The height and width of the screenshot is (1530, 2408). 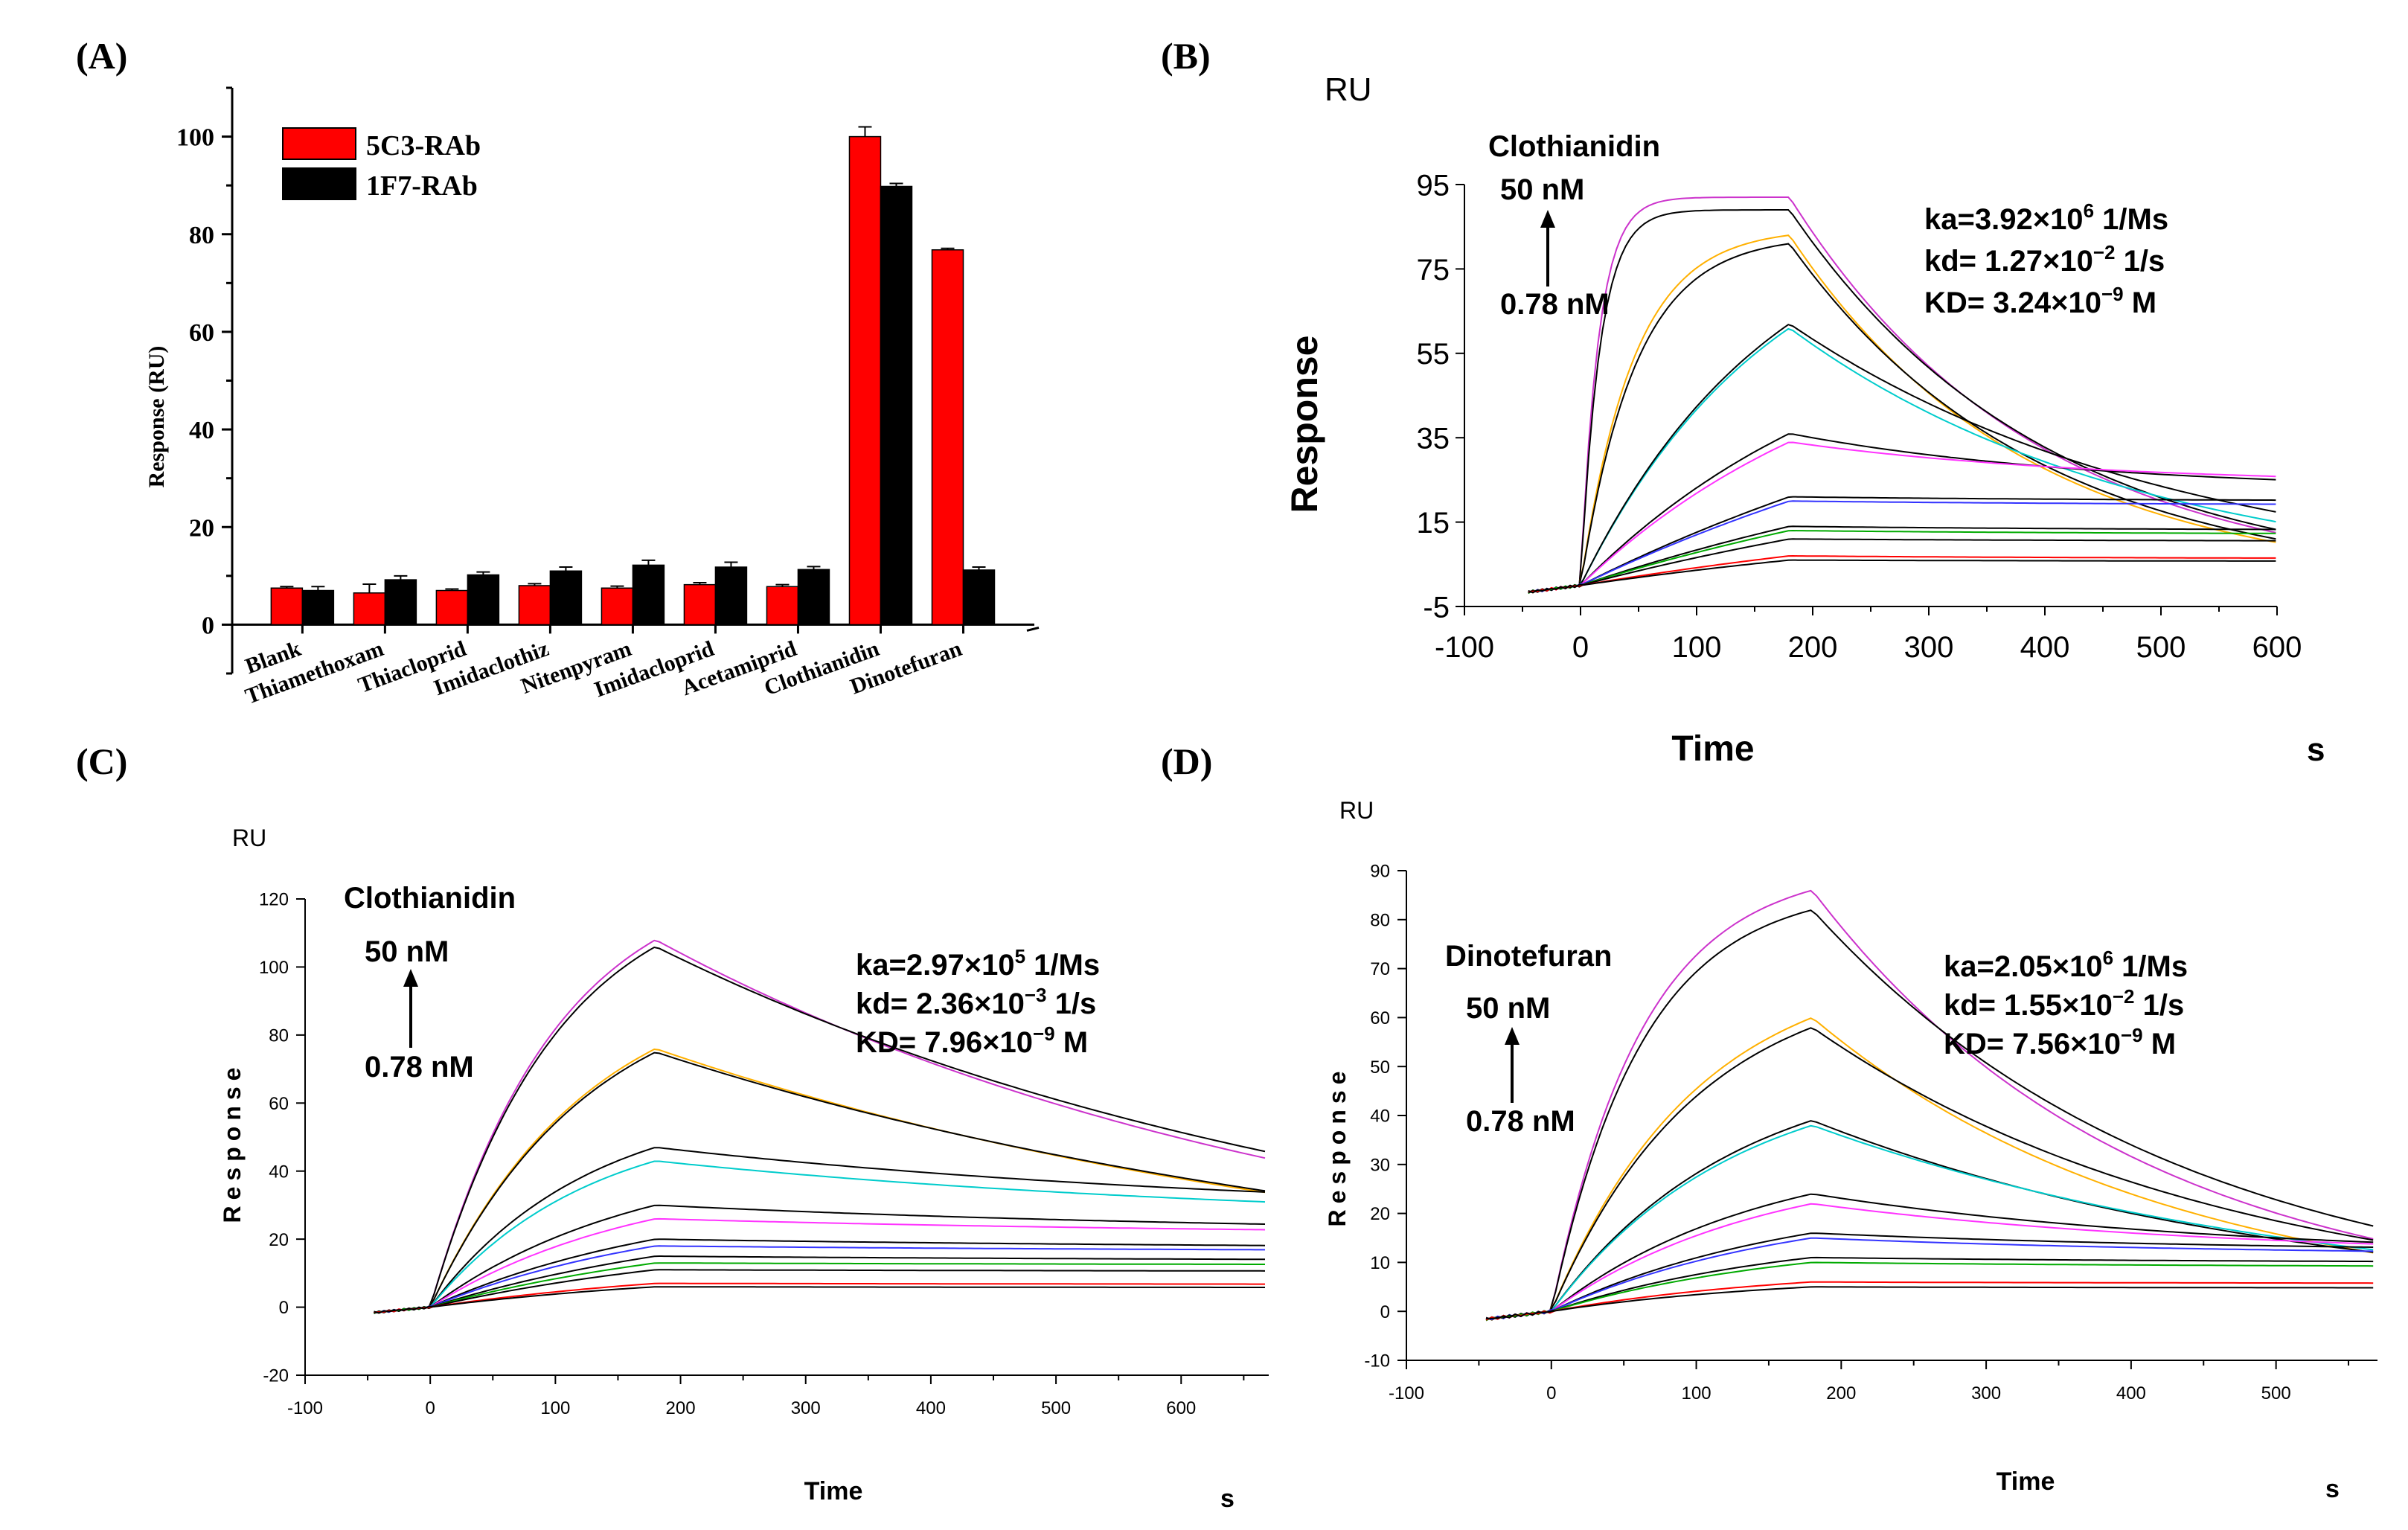 What do you see at coordinates (1377, 1361) in the screenshot?
I see `y-tick-label: -10` at bounding box center [1377, 1361].